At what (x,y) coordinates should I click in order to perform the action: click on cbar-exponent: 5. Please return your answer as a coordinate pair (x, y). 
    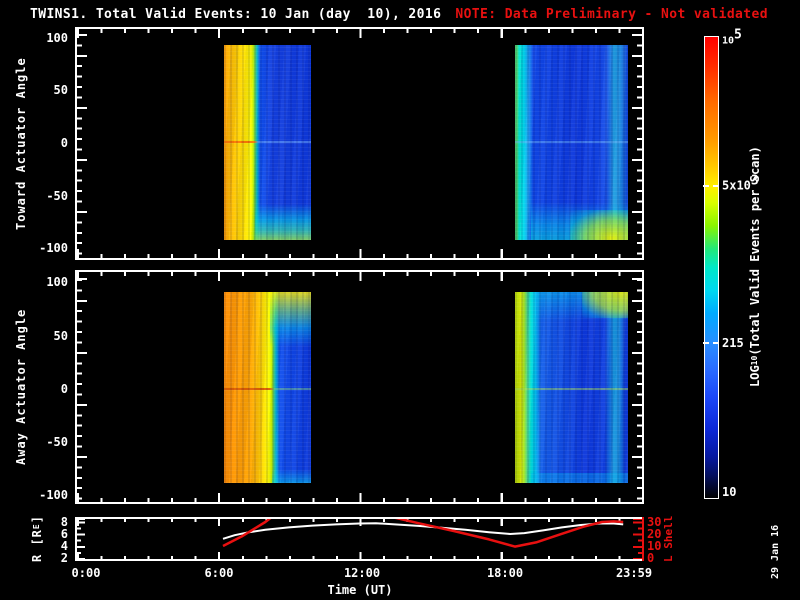
    Looking at the image, I should click on (738, 35).